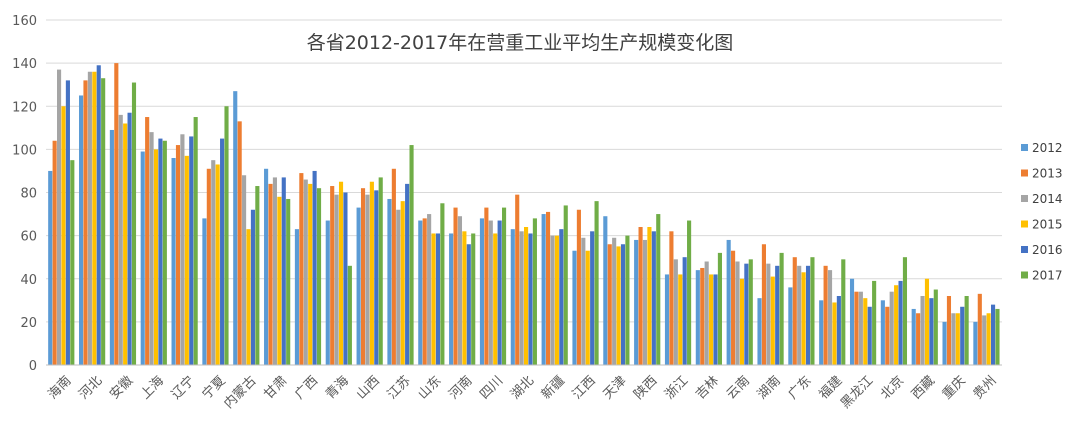 The height and width of the screenshot is (431, 1080). Describe the element at coordinates (332, 275) in the screenshot. I see `bar-青海-2013` at that location.